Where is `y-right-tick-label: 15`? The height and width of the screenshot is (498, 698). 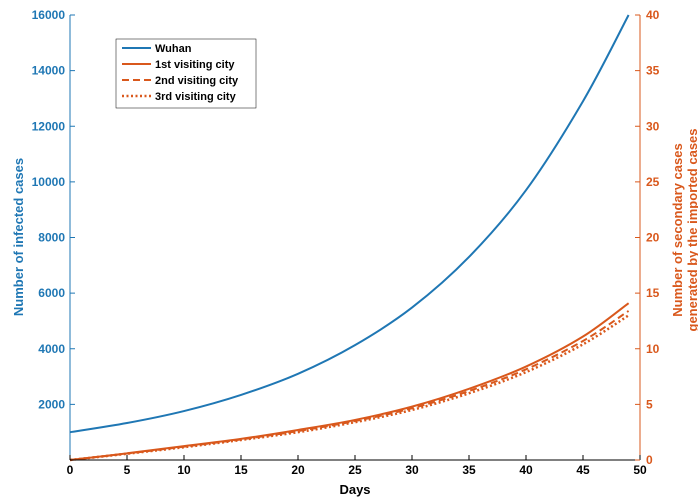 y-right-tick-label: 15 is located at coordinates (653, 293).